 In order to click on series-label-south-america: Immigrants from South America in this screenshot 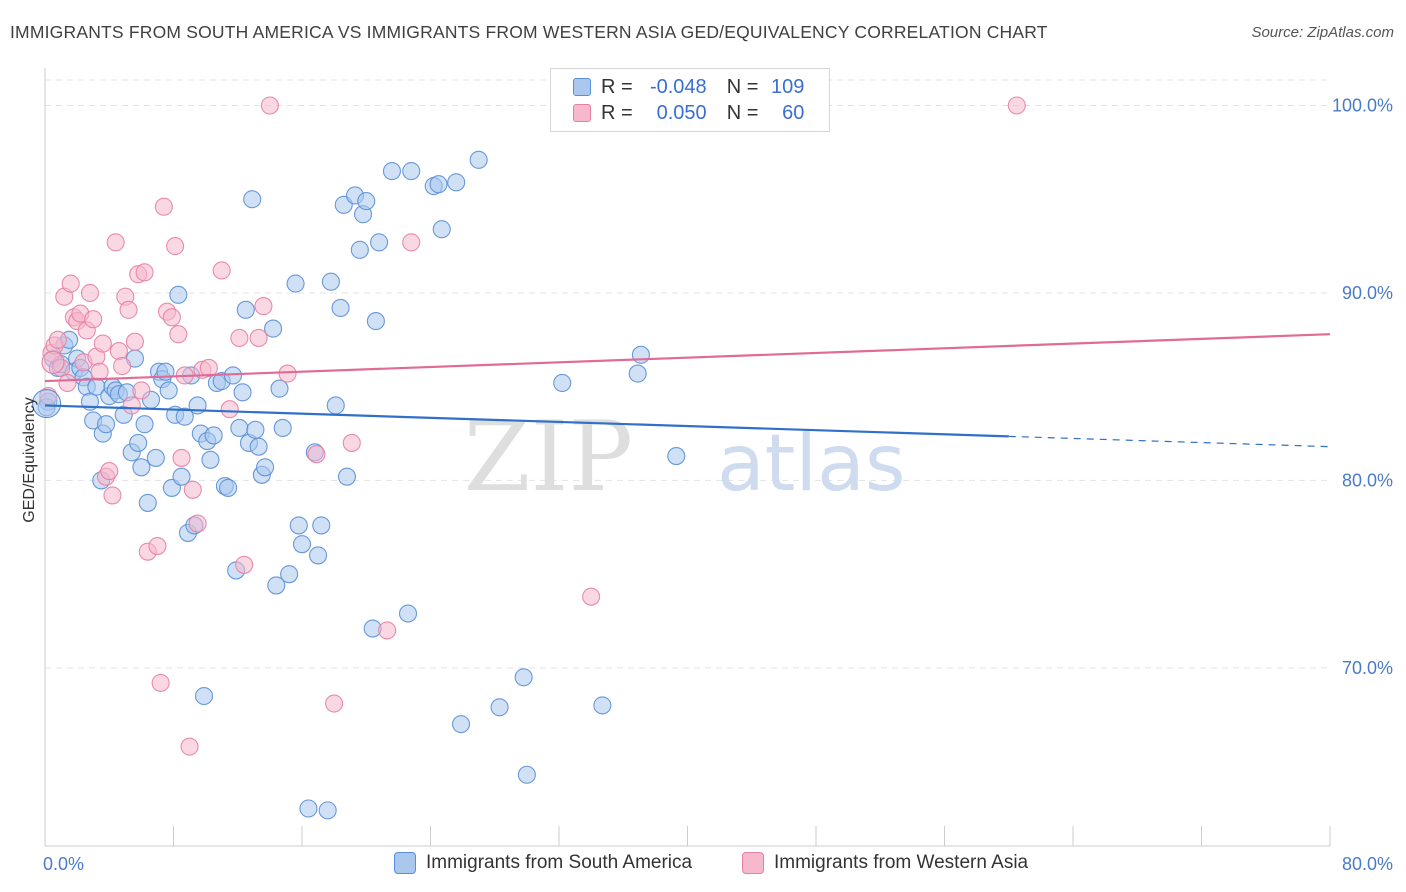, I will do `click(559, 862)`.